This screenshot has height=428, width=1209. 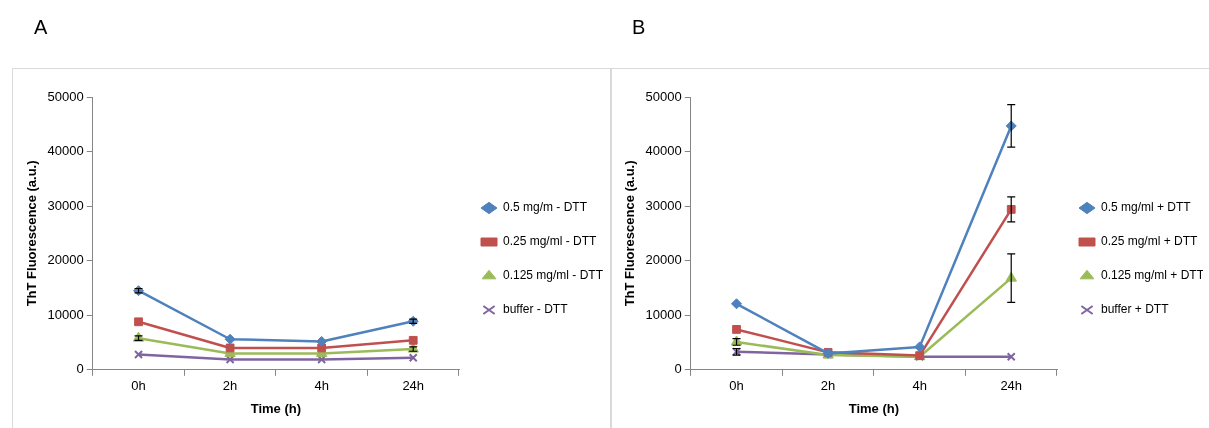 I want to click on legend-label: 0.125 mg/ml - DTT, so click(x=553, y=275).